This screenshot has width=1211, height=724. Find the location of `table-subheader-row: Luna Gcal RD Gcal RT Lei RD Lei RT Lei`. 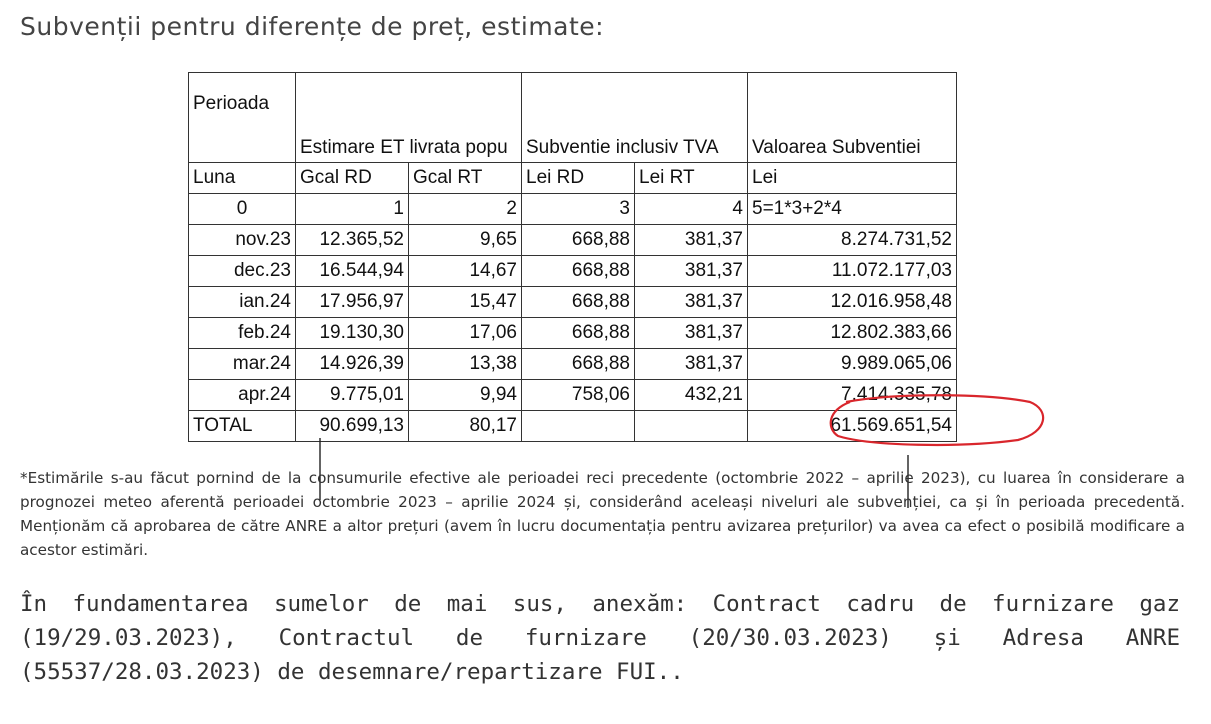

table-subheader-row: Luna Gcal RD Gcal RT Lei RD Lei RT Lei is located at coordinates (572, 178).